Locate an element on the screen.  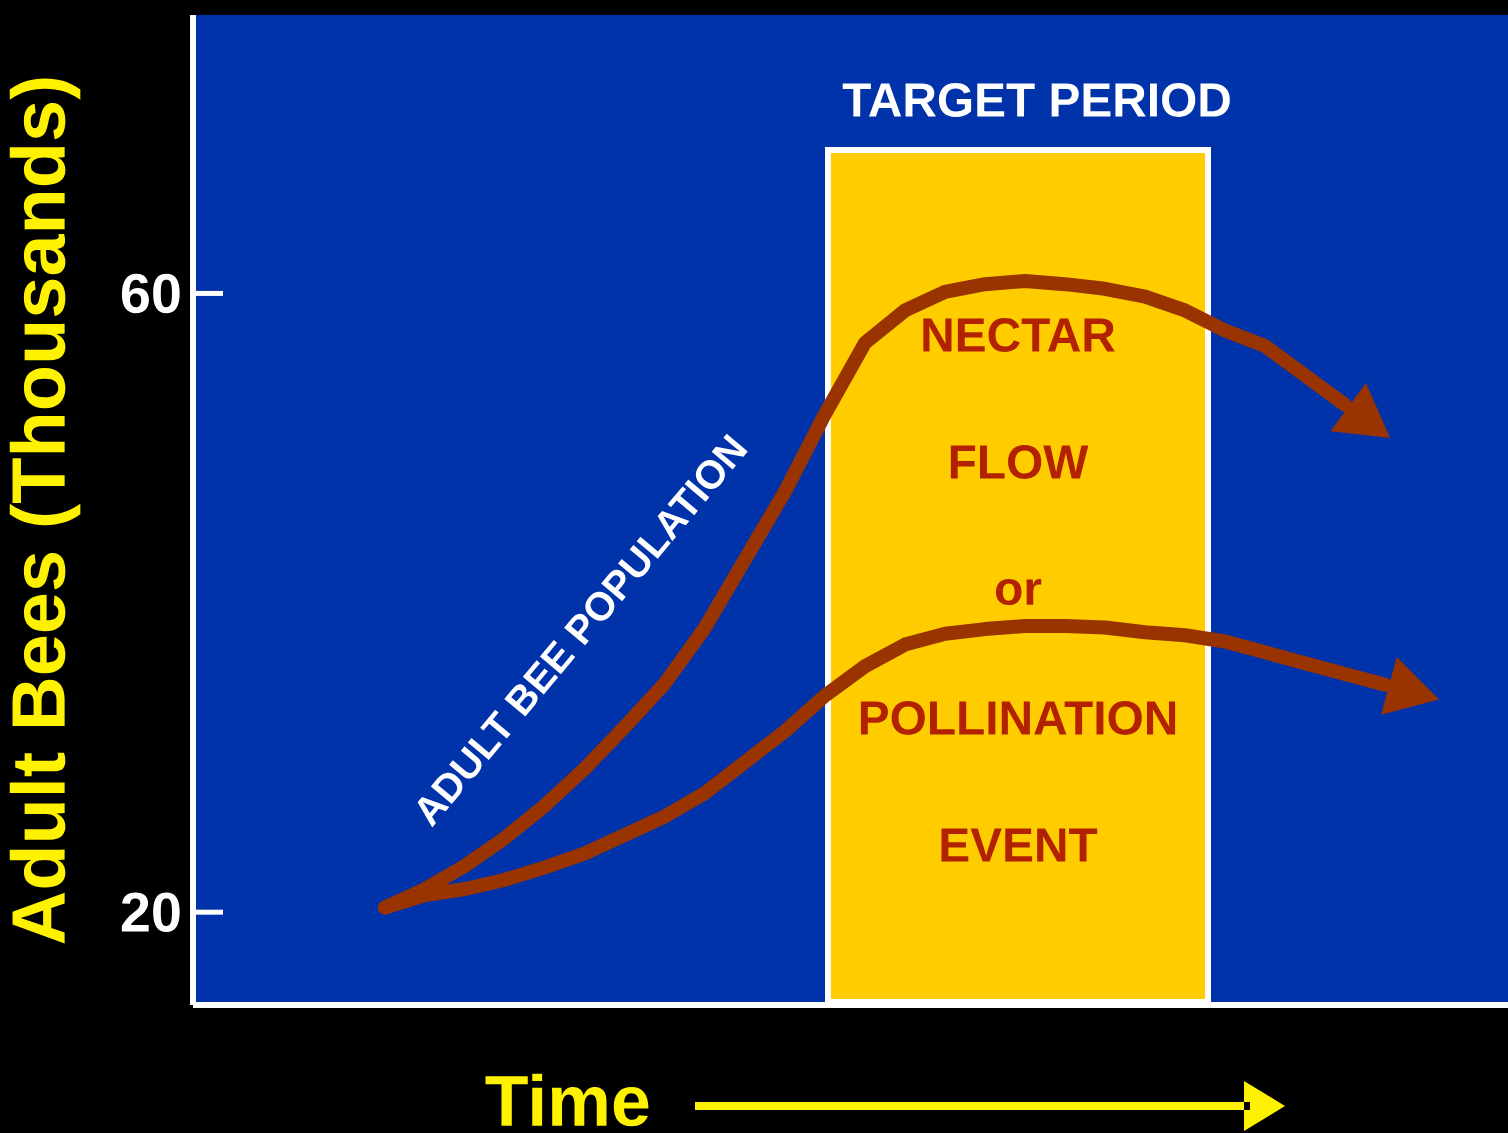
annotation: EVENT is located at coordinates (1019, 845).